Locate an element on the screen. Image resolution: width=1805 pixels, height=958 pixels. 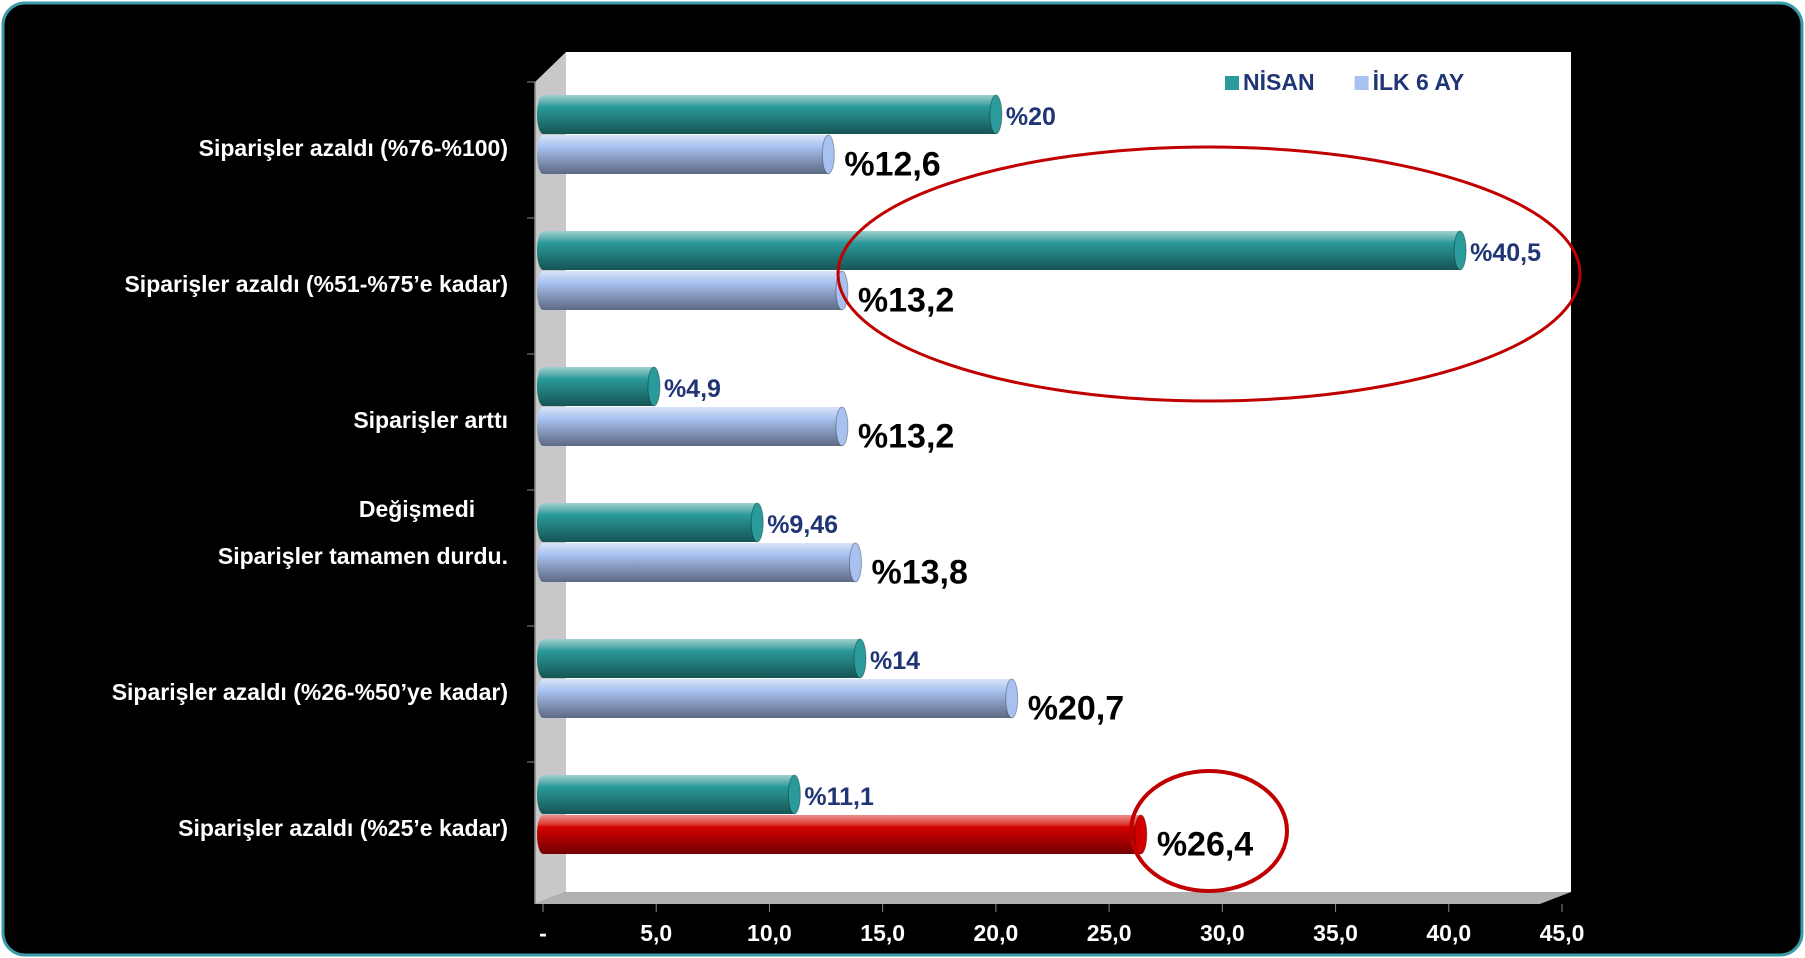
y-tick-label: Siparişler tamamen durdu. is located at coordinates (363, 556).